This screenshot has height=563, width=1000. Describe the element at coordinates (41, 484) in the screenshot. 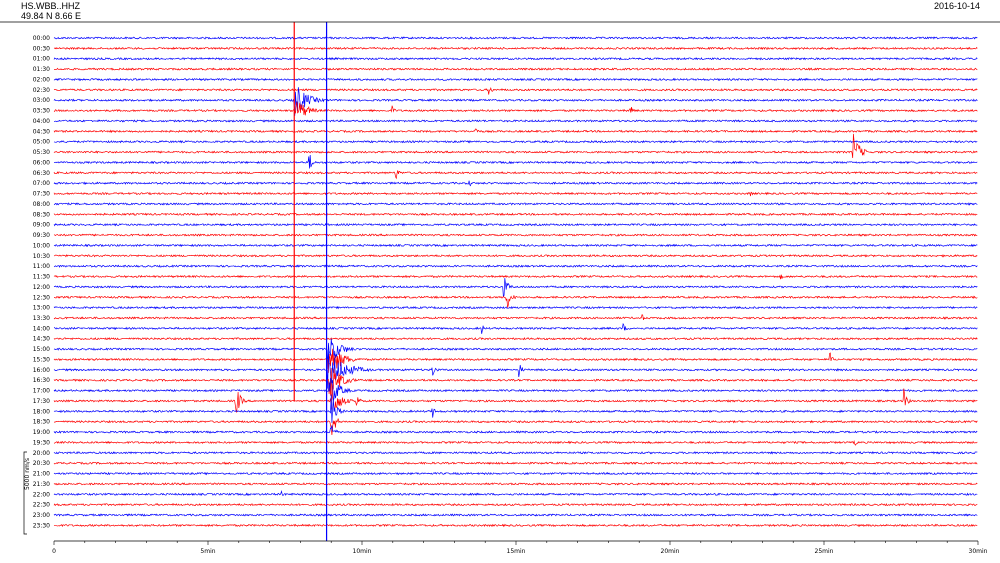

I see `row-time-label: 21:30` at that location.